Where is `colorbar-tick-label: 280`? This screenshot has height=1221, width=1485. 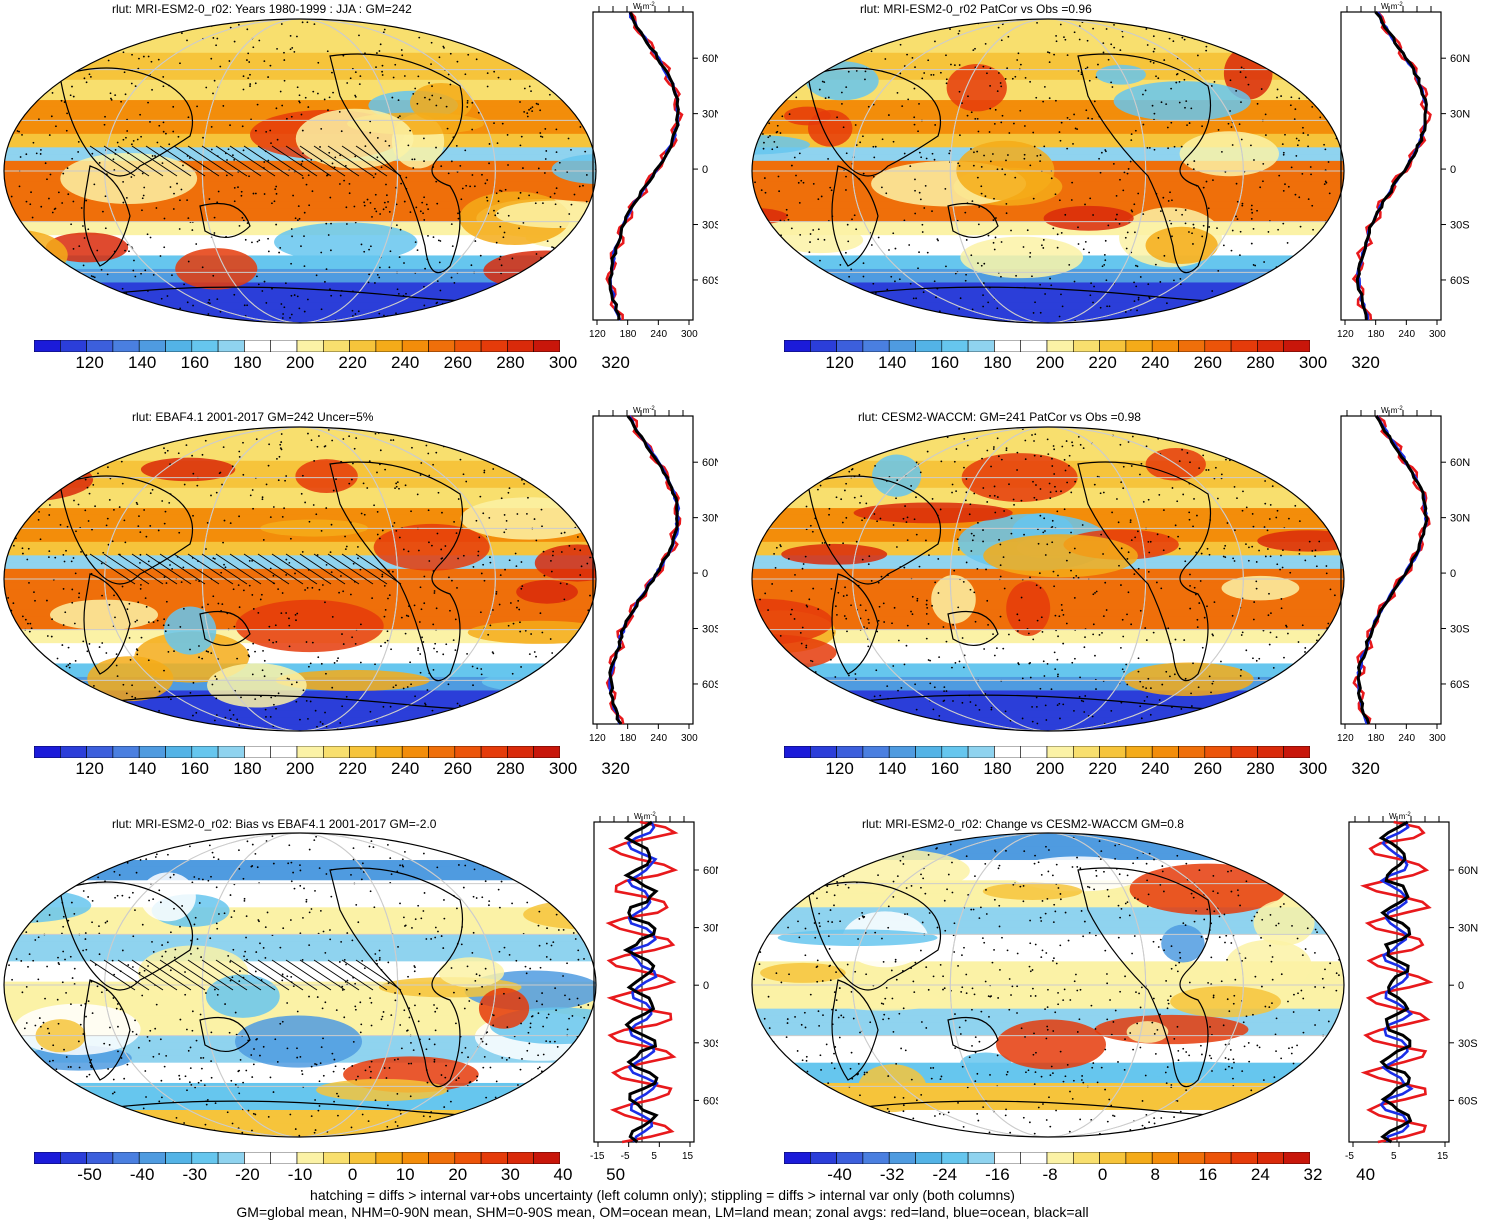
colorbar-tick-label: 280 is located at coordinates (1260, 768).